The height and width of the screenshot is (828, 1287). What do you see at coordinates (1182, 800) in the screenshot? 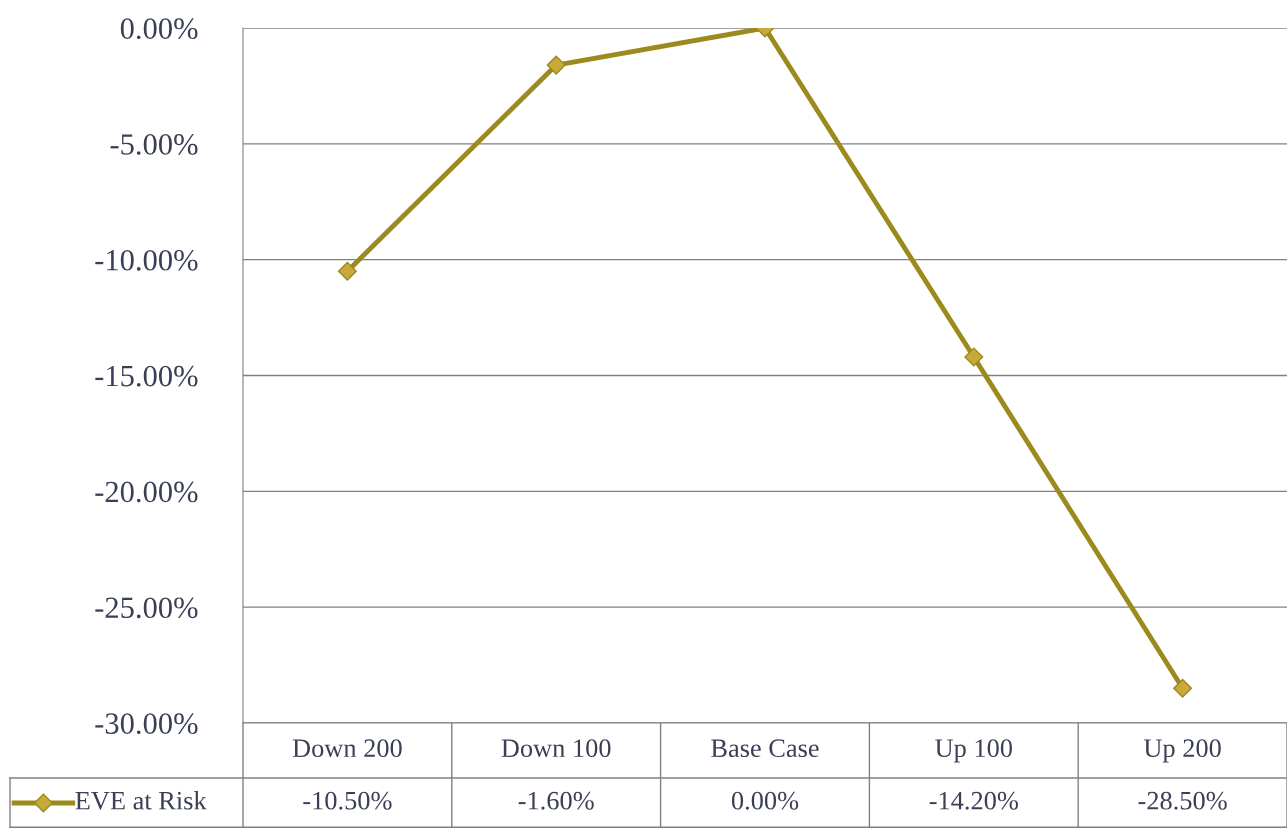
I see `data-label: -28.50%` at bounding box center [1182, 800].